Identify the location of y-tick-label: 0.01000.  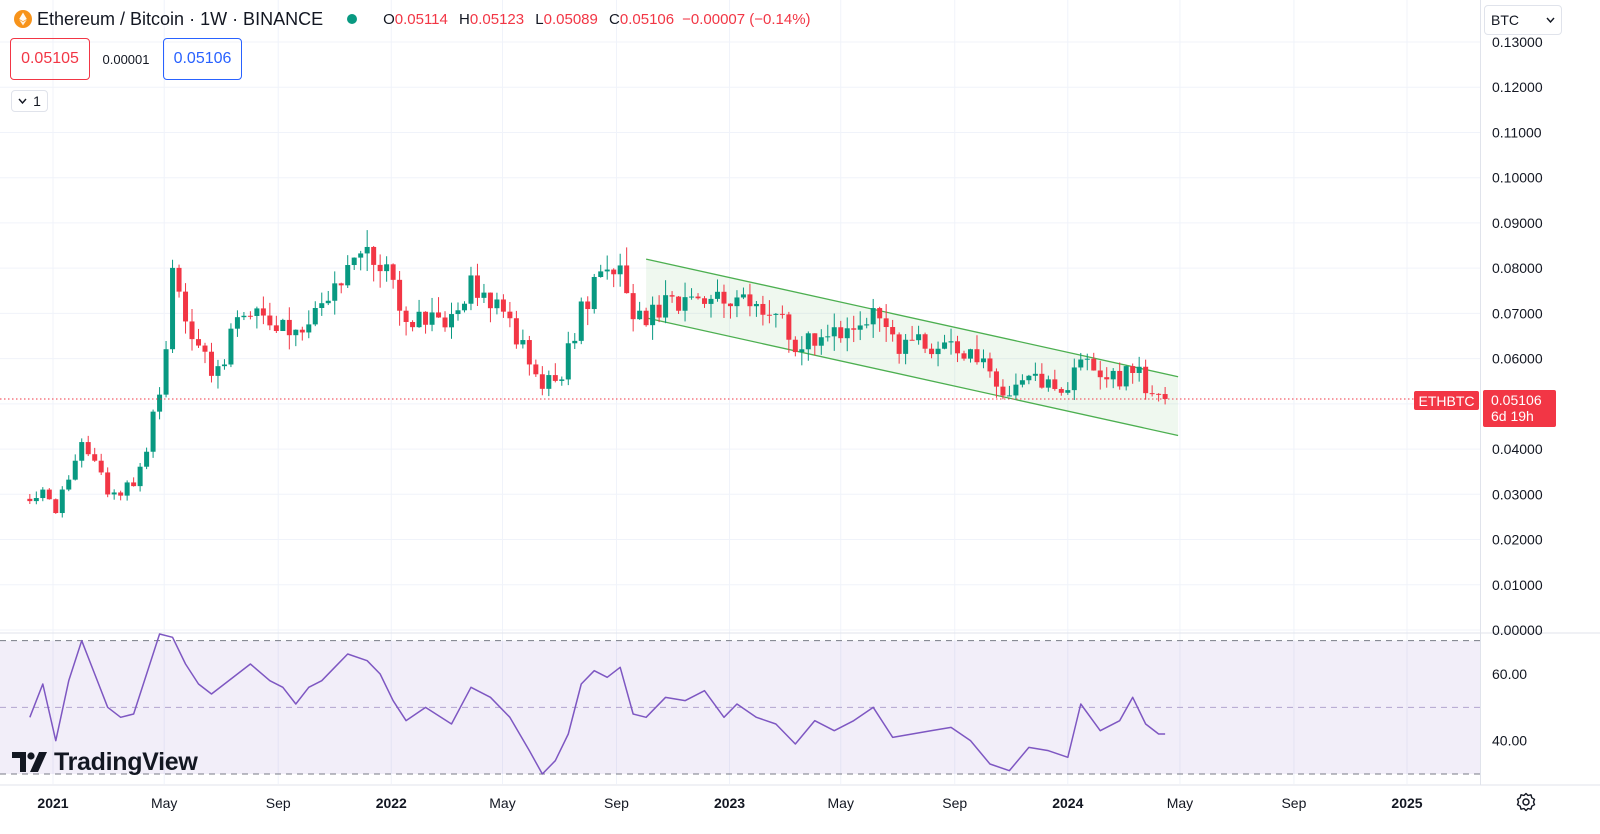
(1517, 585).